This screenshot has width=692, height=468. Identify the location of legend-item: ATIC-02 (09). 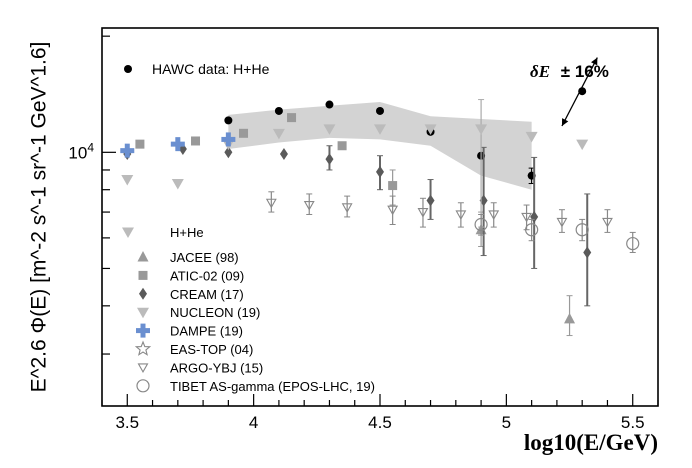
(191, 275).